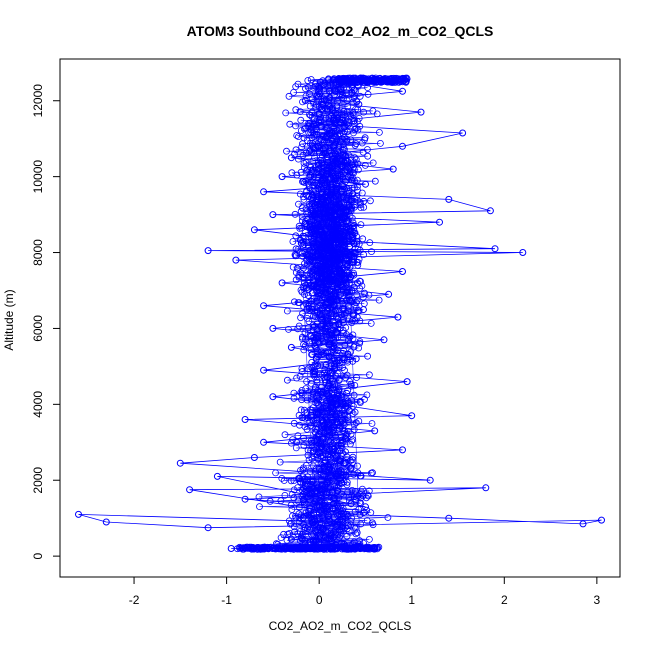 The height and width of the screenshot is (650, 650). Describe the element at coordinates (319, 600) in the screenshot. I see `x-tick-label: 0` at that location.